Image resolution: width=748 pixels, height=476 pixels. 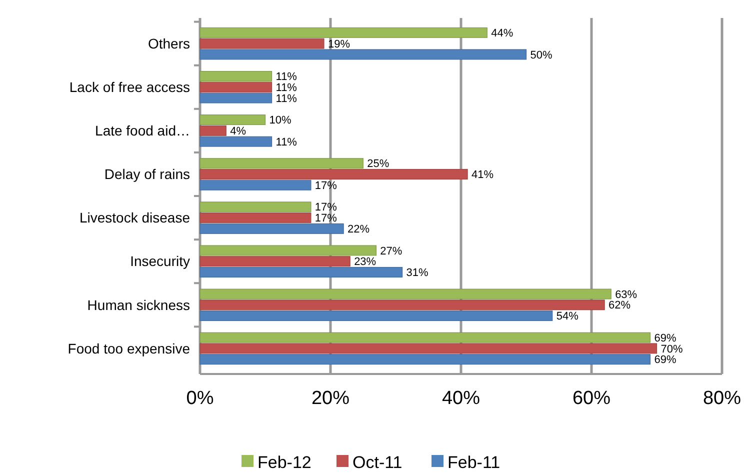 I want to click on data-label: 54%, so click(x=567, y=316).